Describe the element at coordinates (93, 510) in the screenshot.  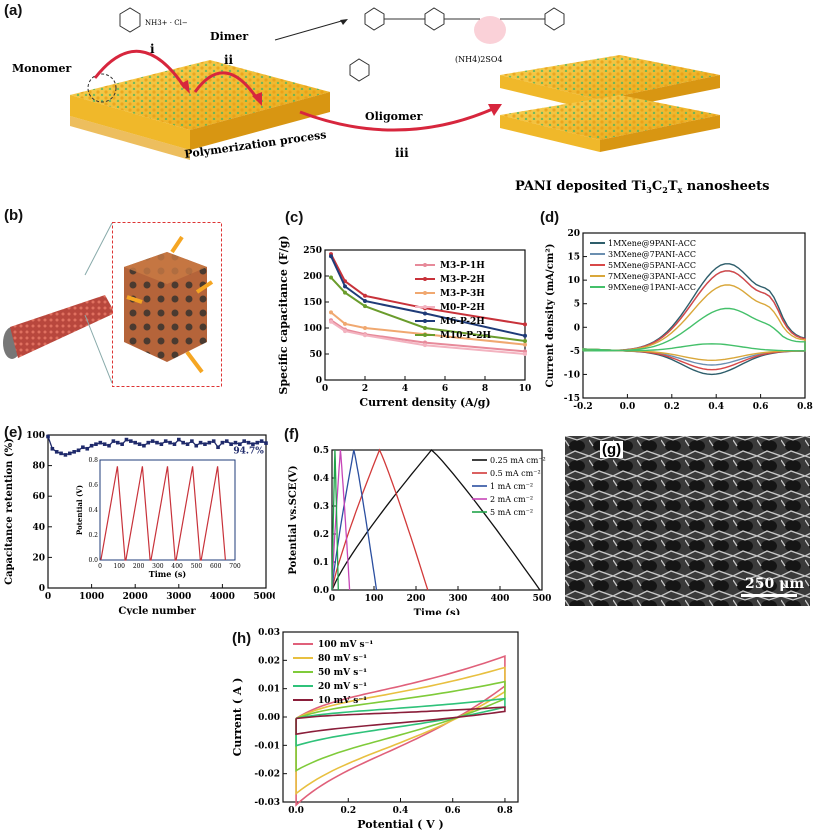
I see `inset-y-tick-label: 0.4` at that location.